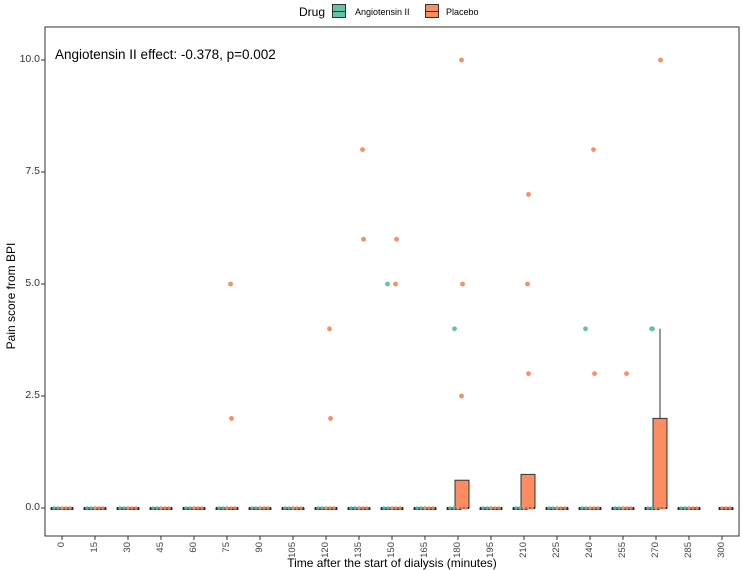 The height and width of the screenshot is (570, 743). What do you see at coordinates (32, 507) in the screenshot?
I see `y-tick-label: 0.0` at bounding box center [32, 507].